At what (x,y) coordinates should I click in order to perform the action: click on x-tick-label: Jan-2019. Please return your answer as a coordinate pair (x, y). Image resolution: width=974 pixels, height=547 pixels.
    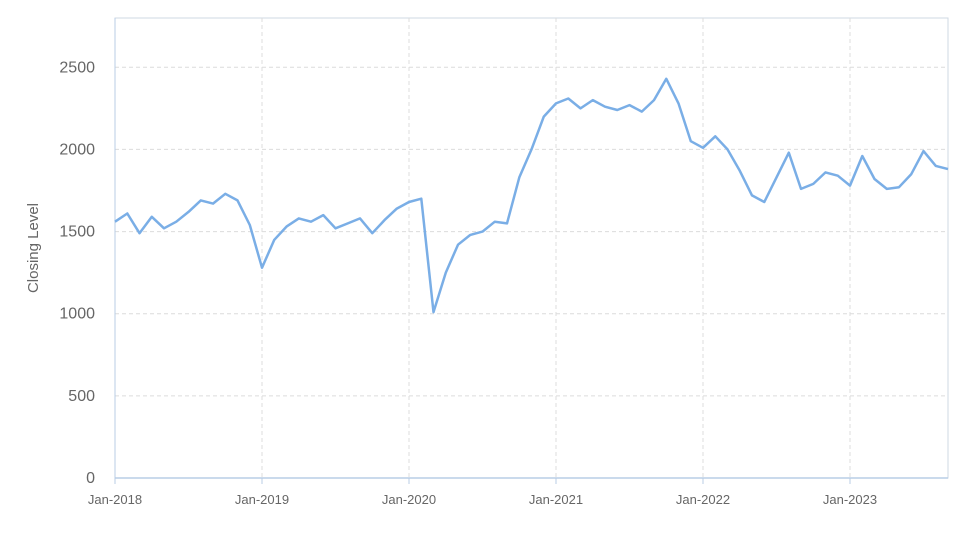
    Looking at the image, I should click on (262, 499).